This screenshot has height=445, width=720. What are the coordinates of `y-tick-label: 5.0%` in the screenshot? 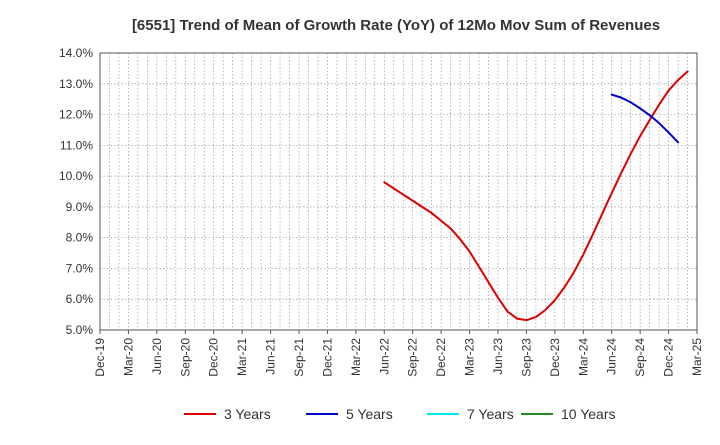 It's located at (80, 330).